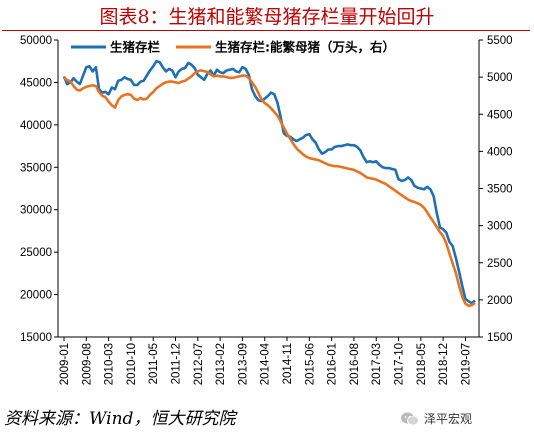 This screenshot has height=437, width=534. What do you see at coordinates (377, 364) in the screenshot?
I see `x-tick-label: 2017-03` at bounding box center [377, 364].